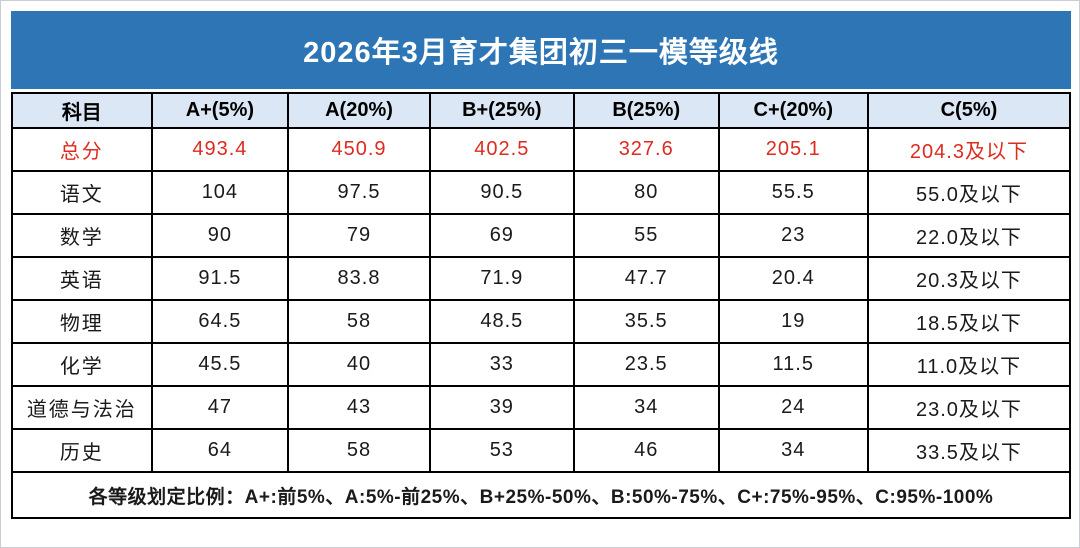  I want to click on value-cell: 71.9, so click(501, 278).